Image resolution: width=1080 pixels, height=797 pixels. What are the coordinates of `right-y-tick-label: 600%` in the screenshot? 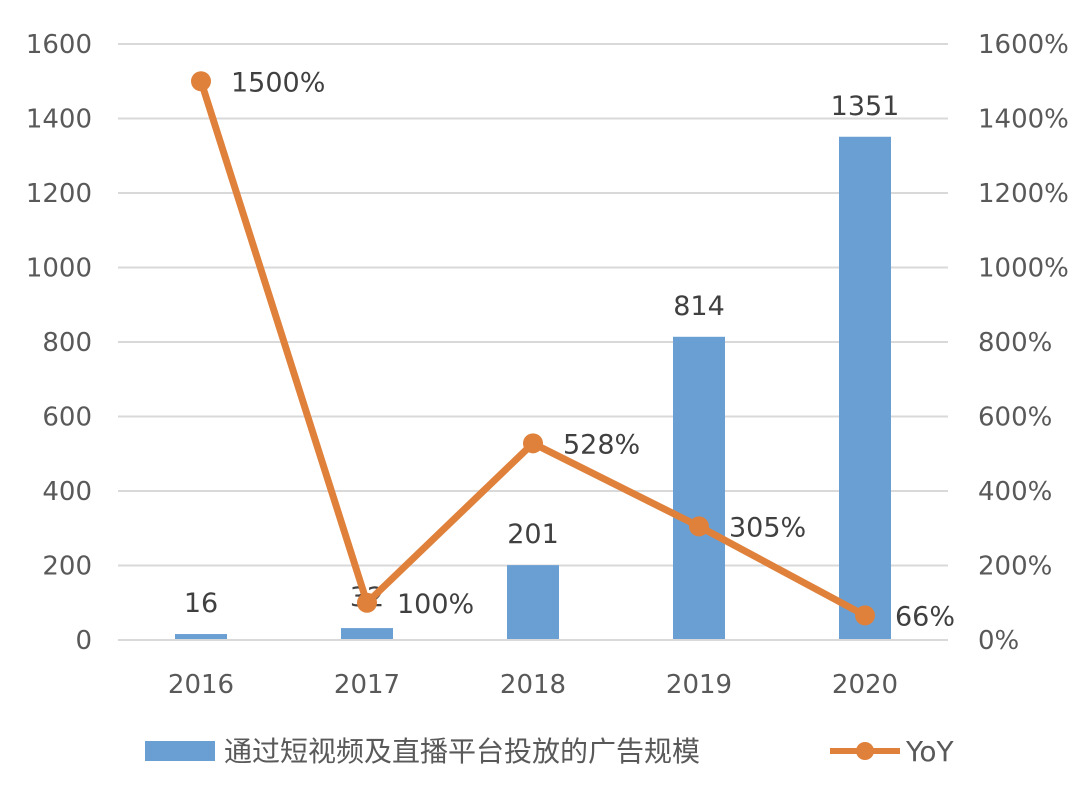 It's located at (1015, 418).